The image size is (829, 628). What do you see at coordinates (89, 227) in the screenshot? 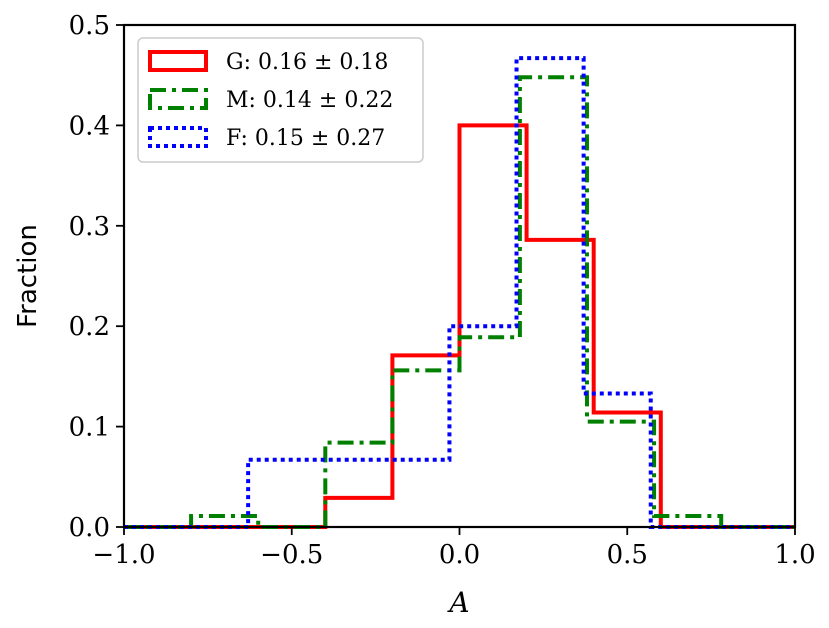
I see `y-tick-label: 0.3` at bounding box center [89, 227].